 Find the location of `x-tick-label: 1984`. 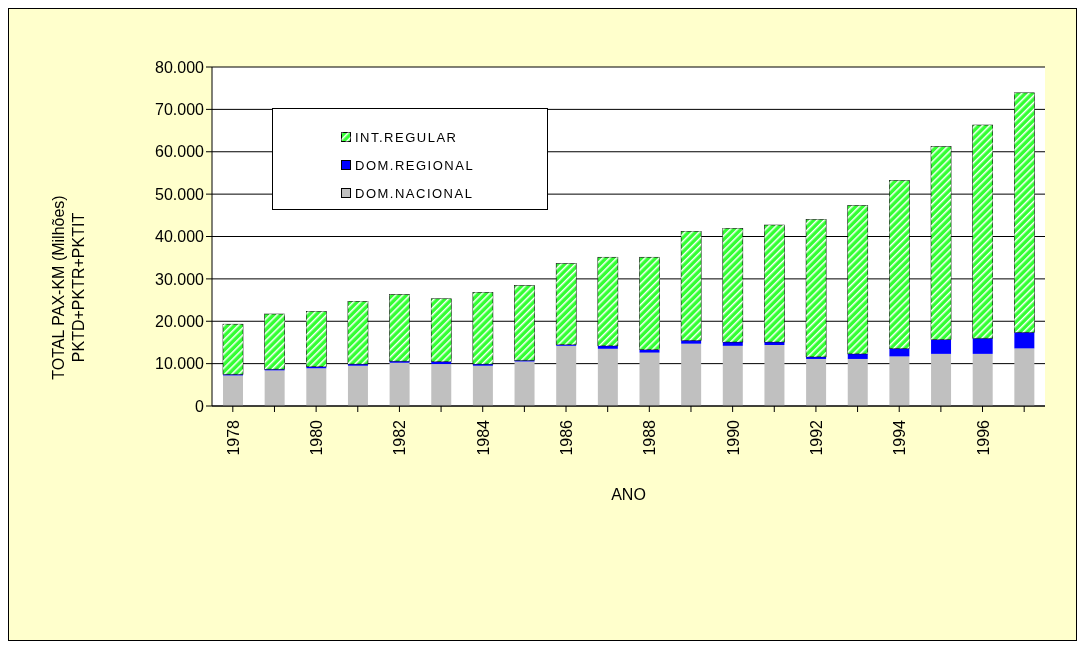

x-tick-label: 1984 is located at coordinates (483, 437).